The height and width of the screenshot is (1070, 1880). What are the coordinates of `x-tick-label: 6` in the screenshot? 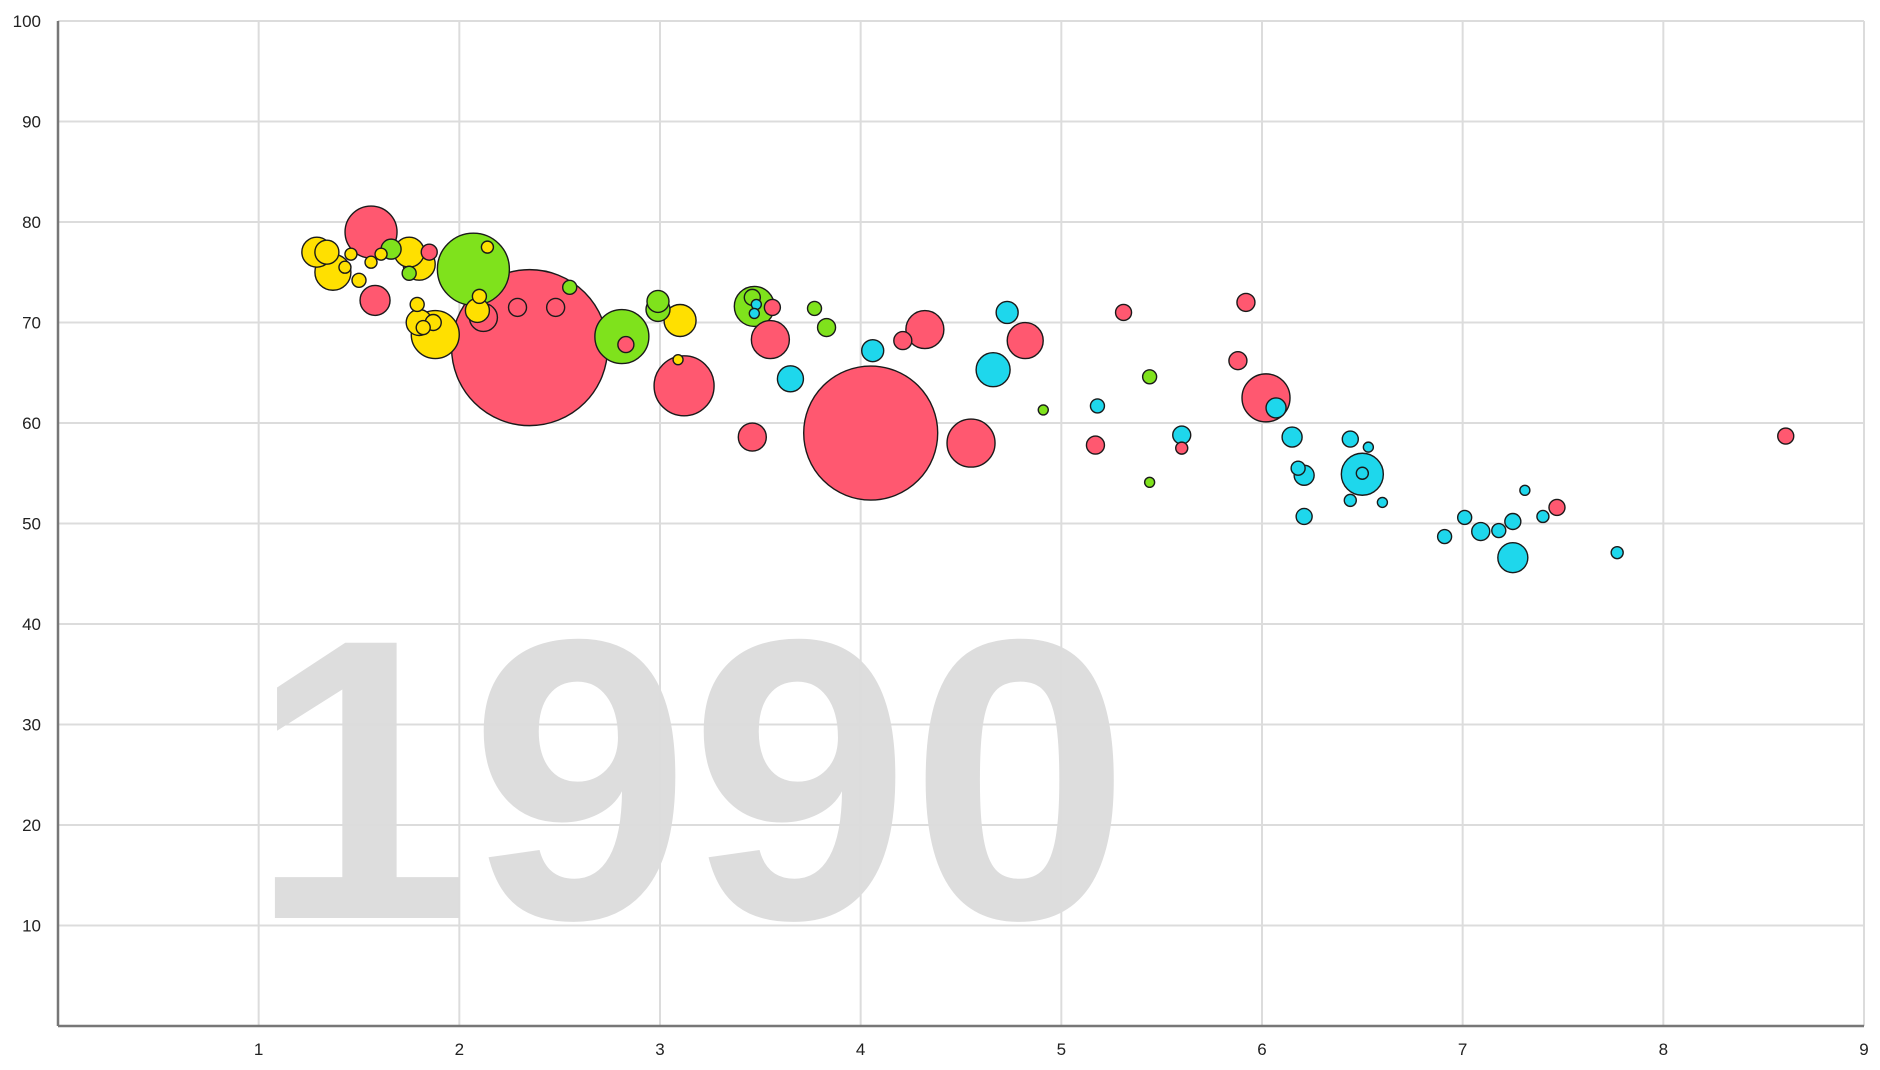 It's located at (1261, 1049).